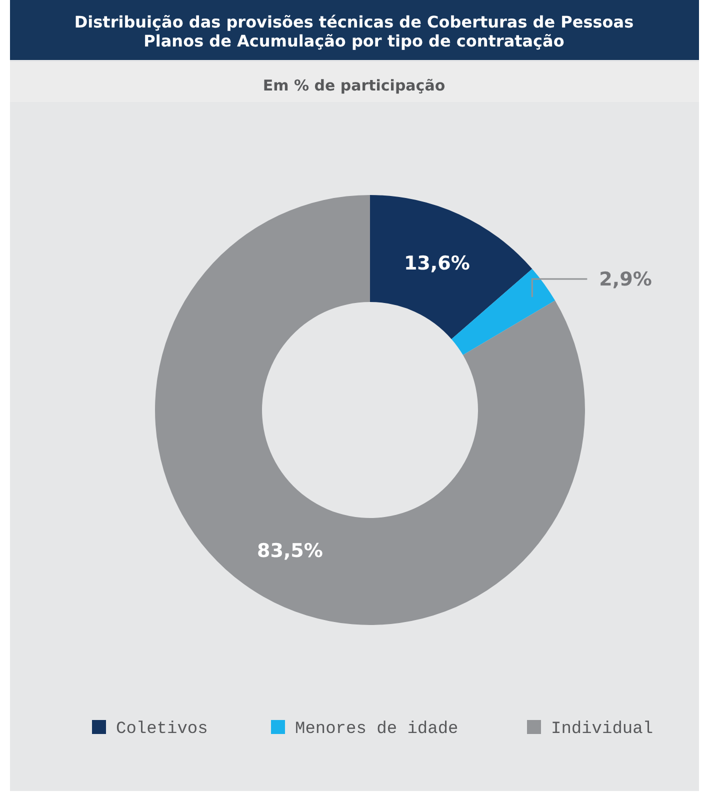  What do you see at coordinates (290, 551) in the screenshot?
I see `data-label: 83,5%` at bounding box center [290, 551].